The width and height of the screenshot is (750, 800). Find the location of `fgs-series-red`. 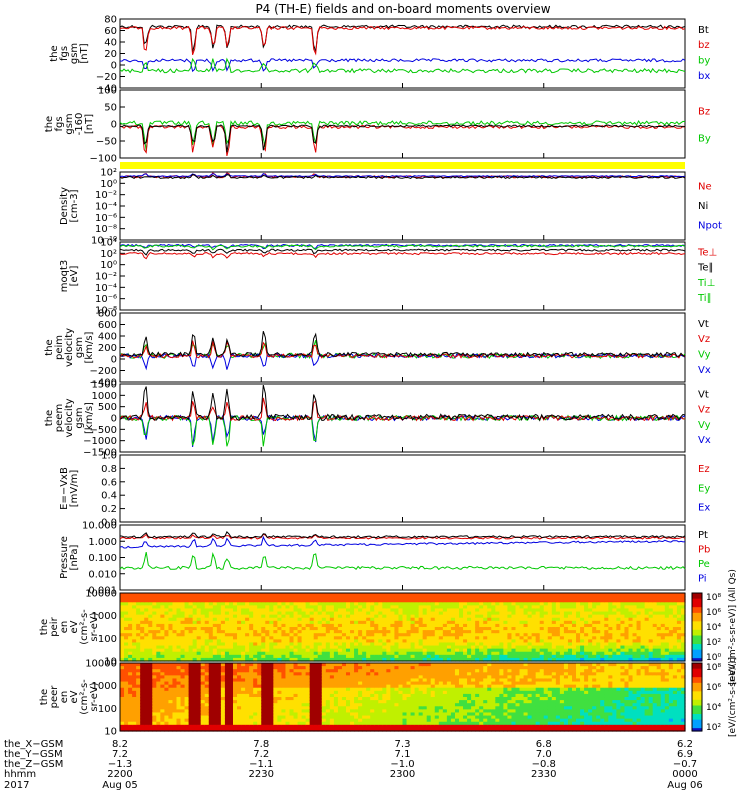

fgs-series-red is located at coordinates (402, 40).